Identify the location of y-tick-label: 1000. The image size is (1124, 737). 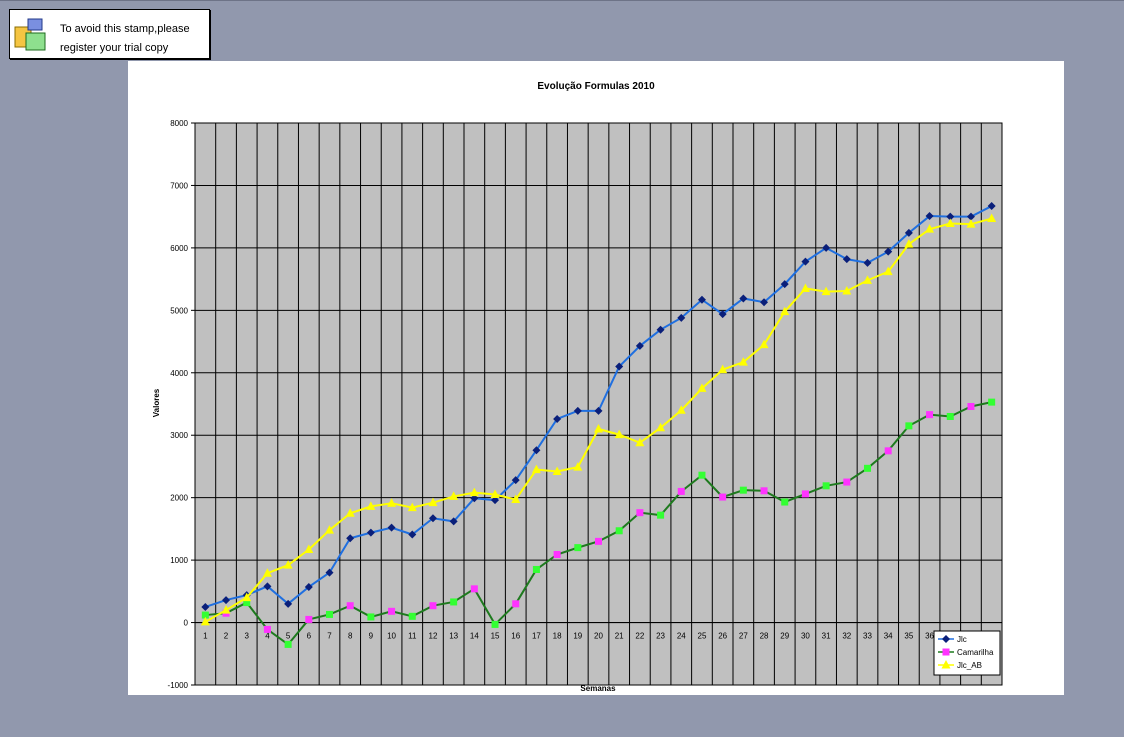
(179, 560).